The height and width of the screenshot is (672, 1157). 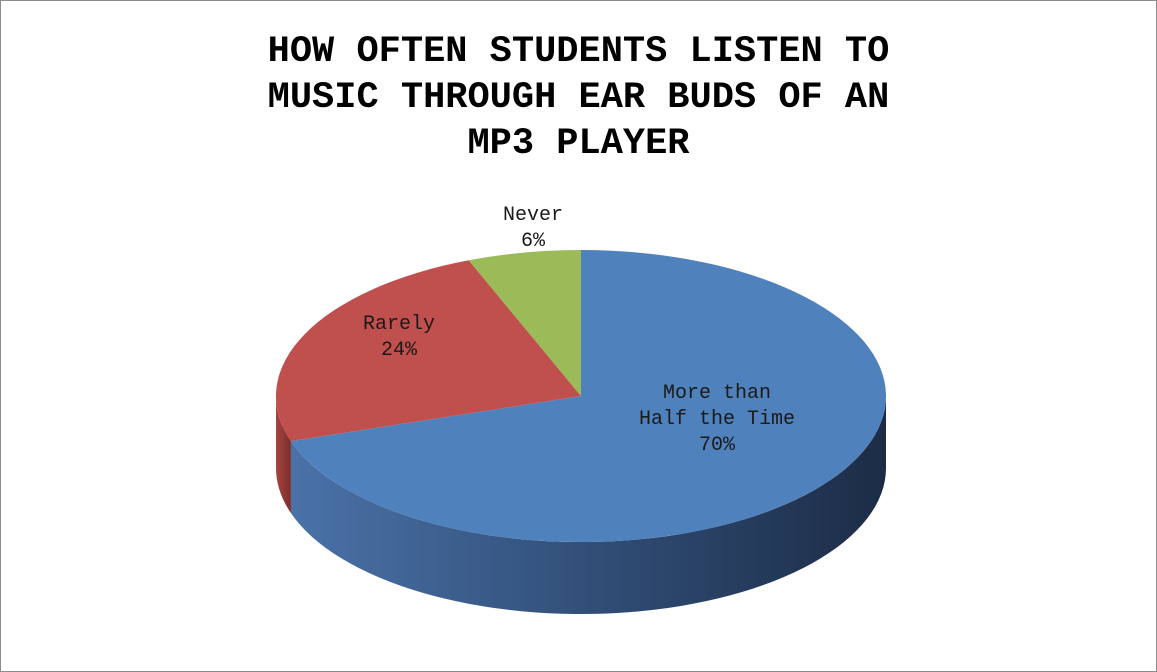 I want to click on pie-label-text: Half the Time, so click(x=717, y=419).